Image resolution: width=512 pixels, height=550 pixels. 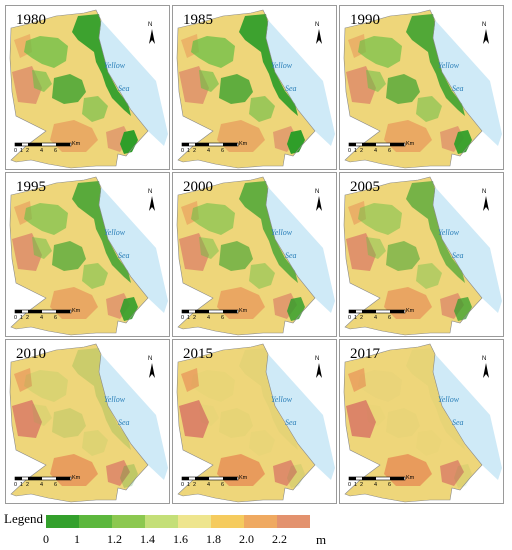 I want to click on map-panel-1990: 1990 Yellow Sea N 0 1 2 4 6 Km, so click(x=421, y=87).